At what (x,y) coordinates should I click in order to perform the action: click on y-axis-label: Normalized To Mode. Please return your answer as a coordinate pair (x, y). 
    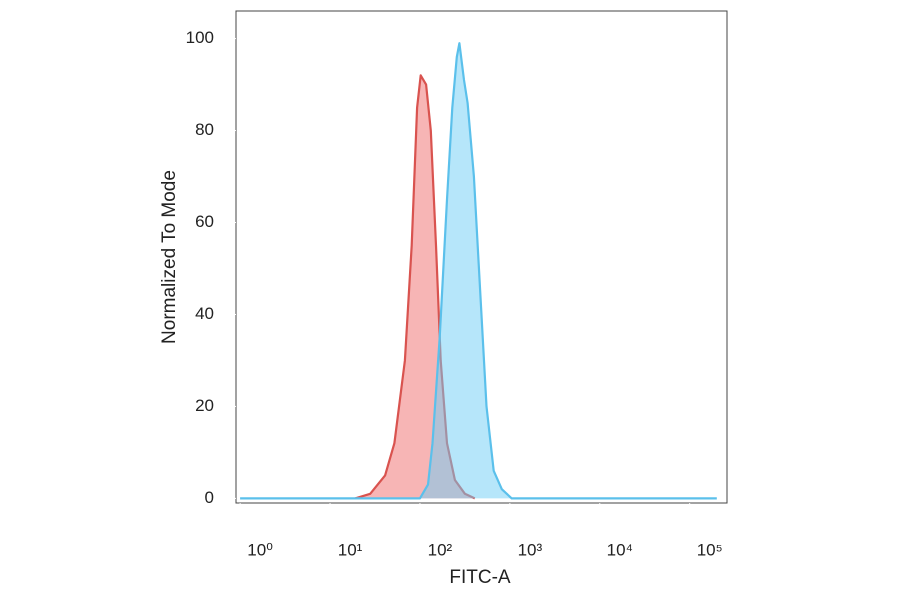
    Looking at the image, I should click on (169, 257).